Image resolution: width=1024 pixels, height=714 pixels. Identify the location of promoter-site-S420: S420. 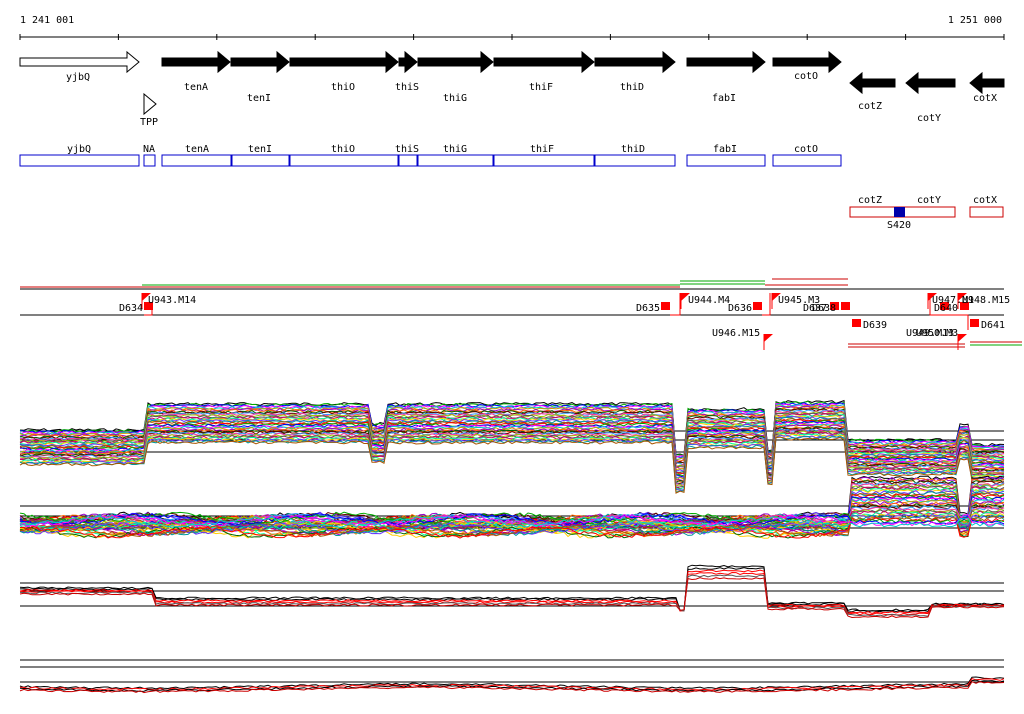
(899, 219).